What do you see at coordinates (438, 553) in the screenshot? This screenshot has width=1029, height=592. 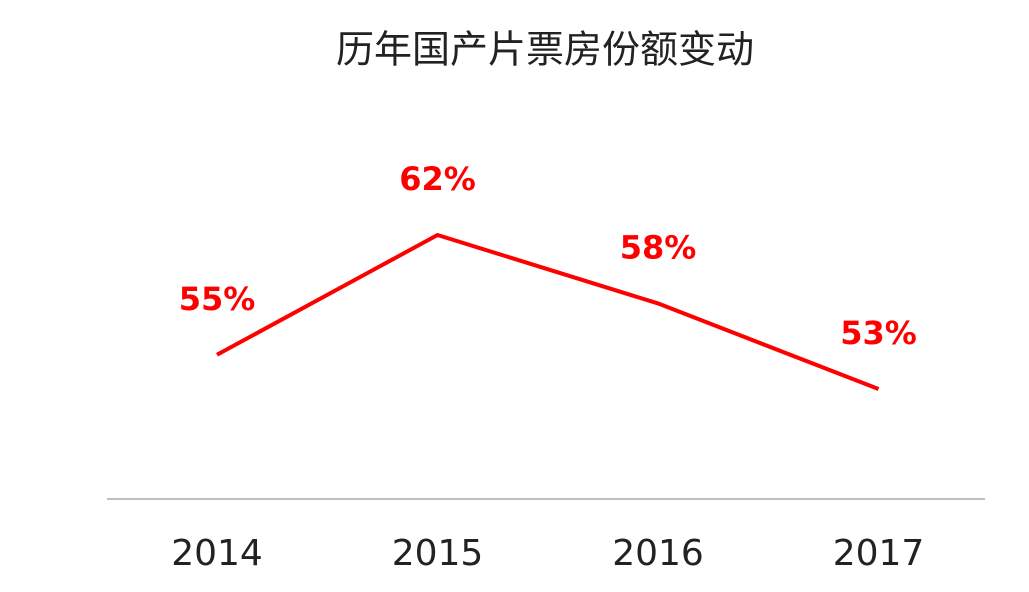 I see `x-tick-label: 2015` at bounding box center [438, 553].